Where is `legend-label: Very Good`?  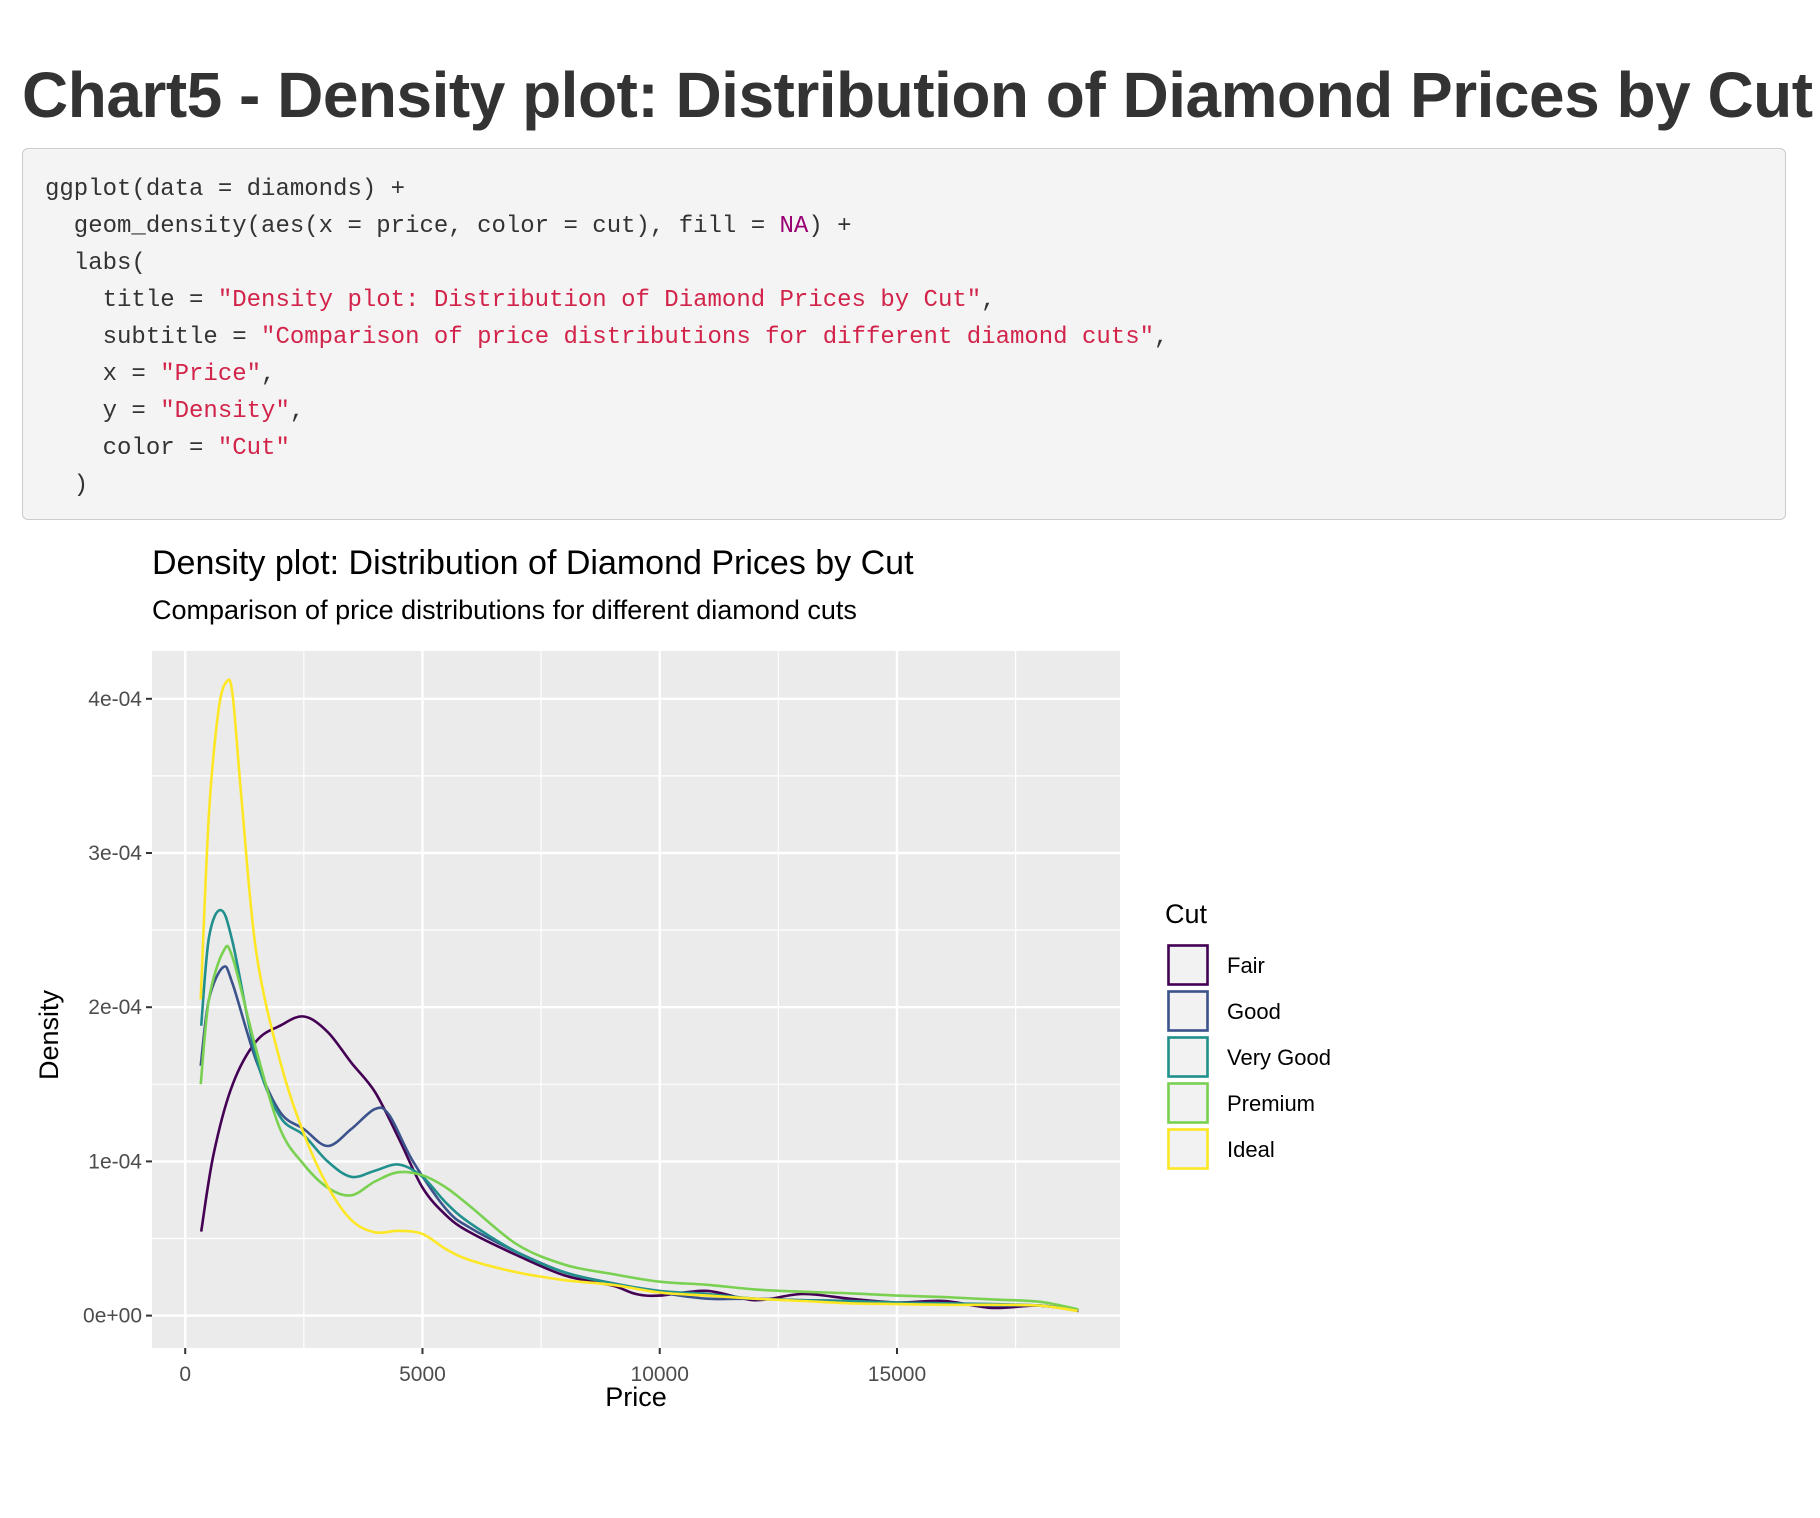 legend-label: Very Good is located at coordinates (1279, 1057).